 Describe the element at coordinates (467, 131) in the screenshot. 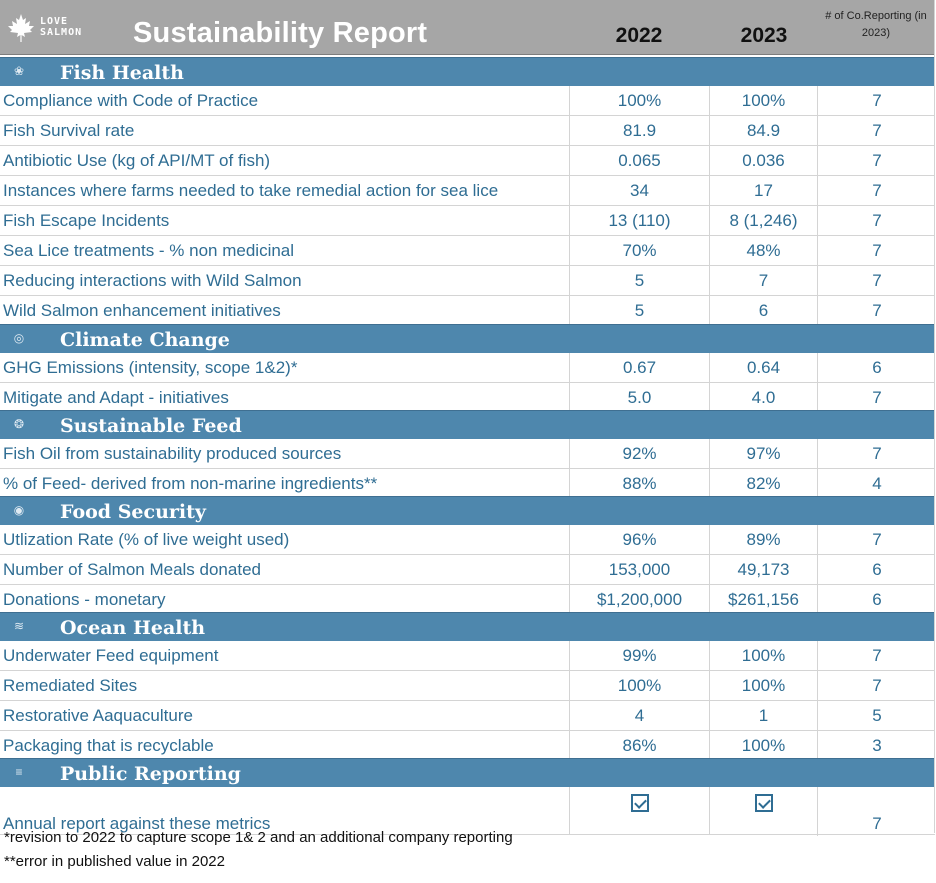

I see `table-row: Fish Survival rate 81.9 84.9 7` at that location.